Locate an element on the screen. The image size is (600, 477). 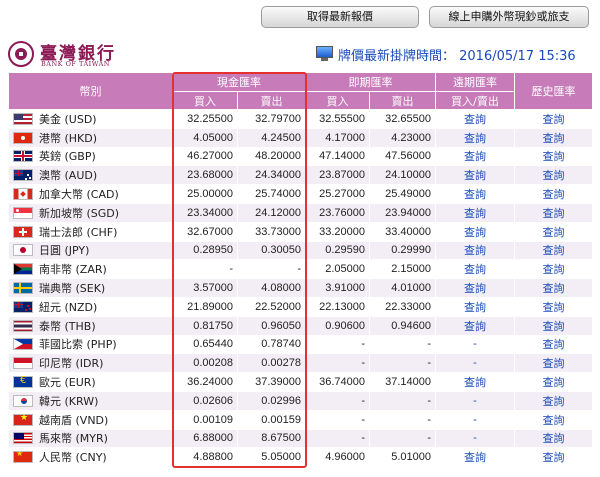
cn-flag-icon is located at coordinates (23, 456).